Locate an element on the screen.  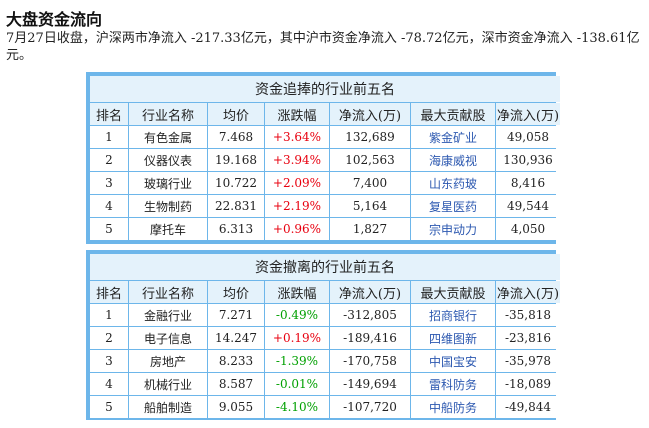
avg-price-cell: 8.587 is located at coordinates (236, 384).